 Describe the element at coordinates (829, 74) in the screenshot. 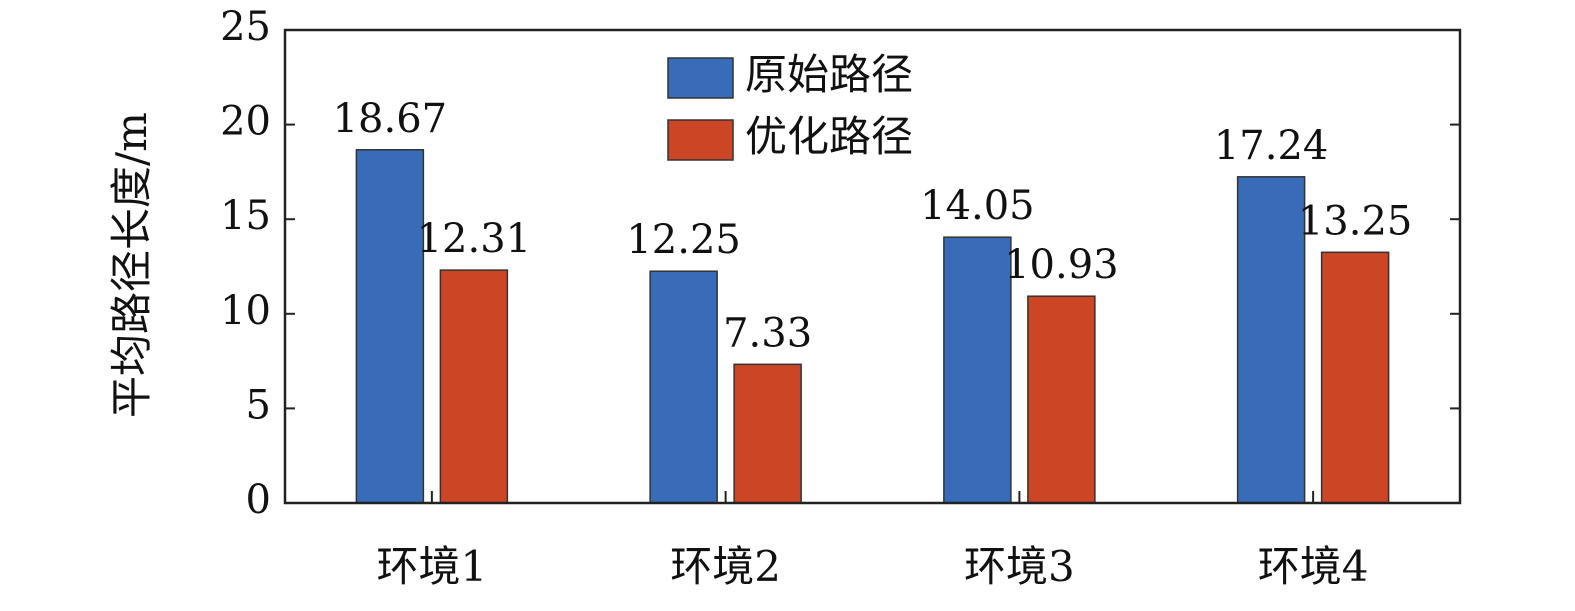

I see `legend-label: 原始路径` at that location.